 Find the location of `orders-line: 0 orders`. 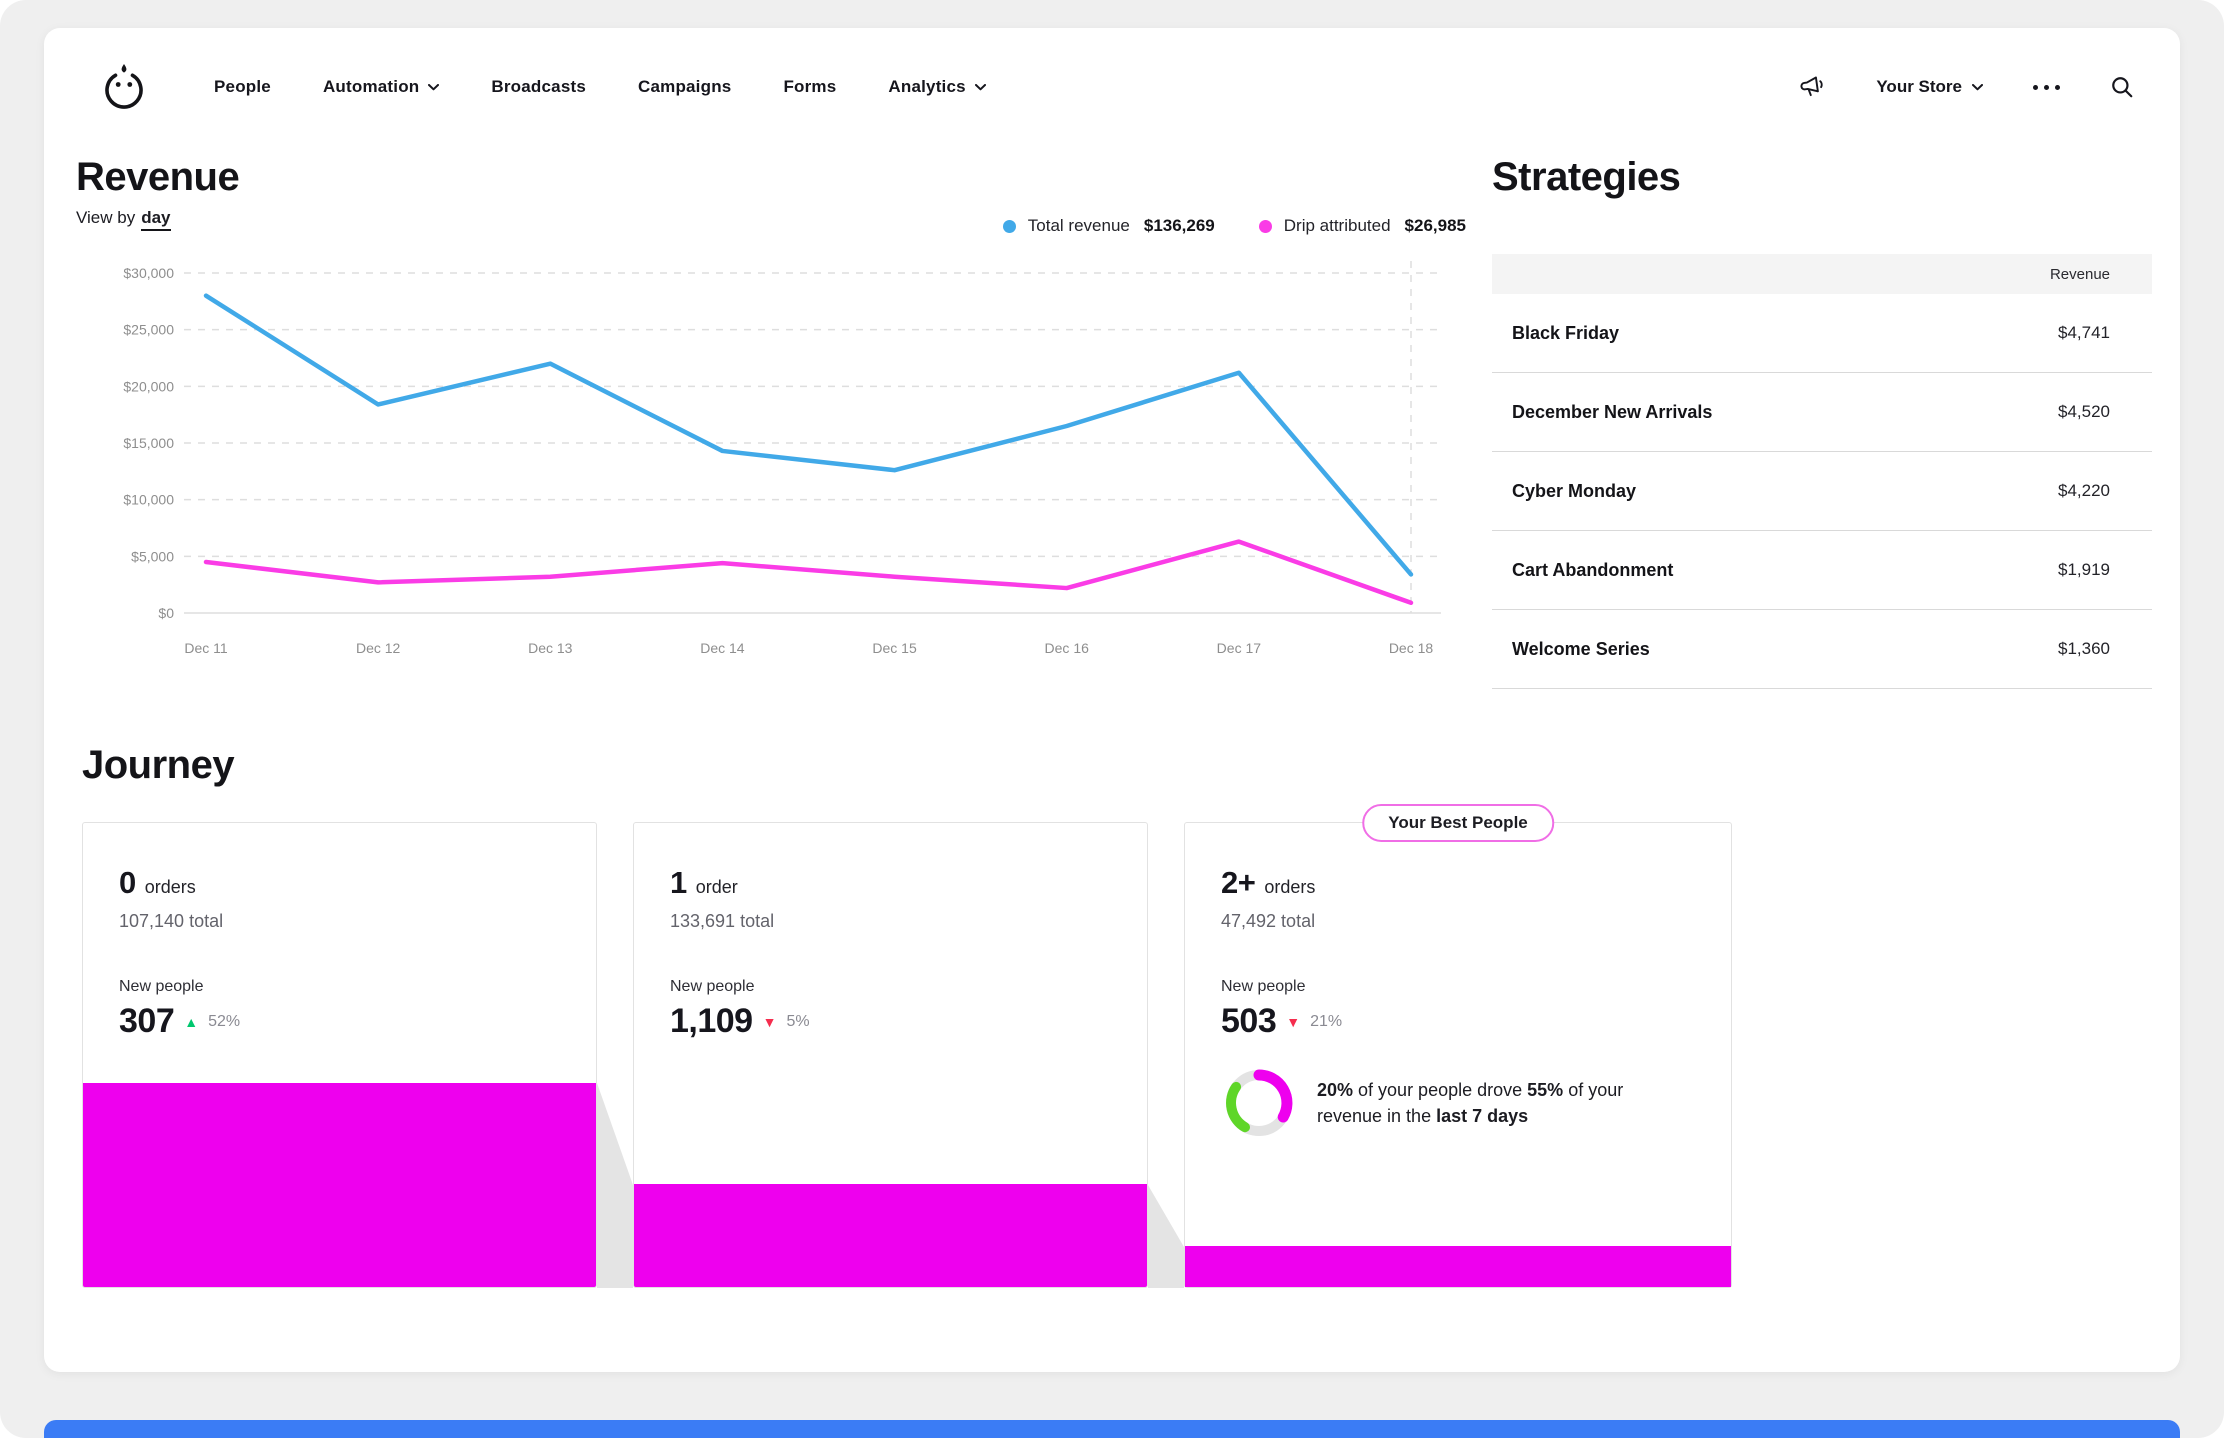

orders-line: 0 orders is located at coordinates (339, 883).